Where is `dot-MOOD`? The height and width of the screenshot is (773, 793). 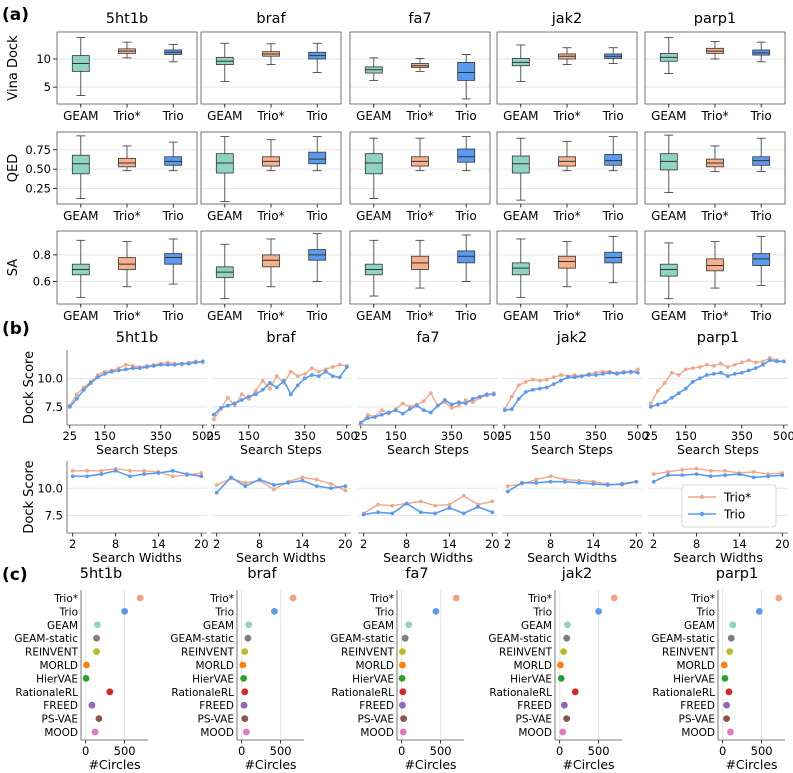
dot-MOOD is located at coordinates (95, 732).